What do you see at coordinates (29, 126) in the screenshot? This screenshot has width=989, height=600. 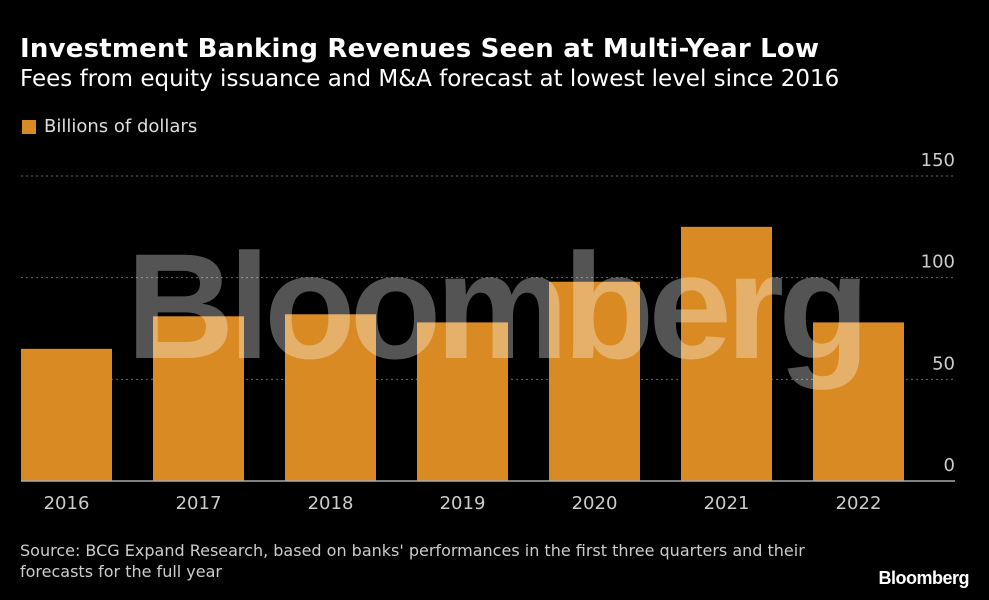 I see `legend-swatch` at bounding box center [29, 126].